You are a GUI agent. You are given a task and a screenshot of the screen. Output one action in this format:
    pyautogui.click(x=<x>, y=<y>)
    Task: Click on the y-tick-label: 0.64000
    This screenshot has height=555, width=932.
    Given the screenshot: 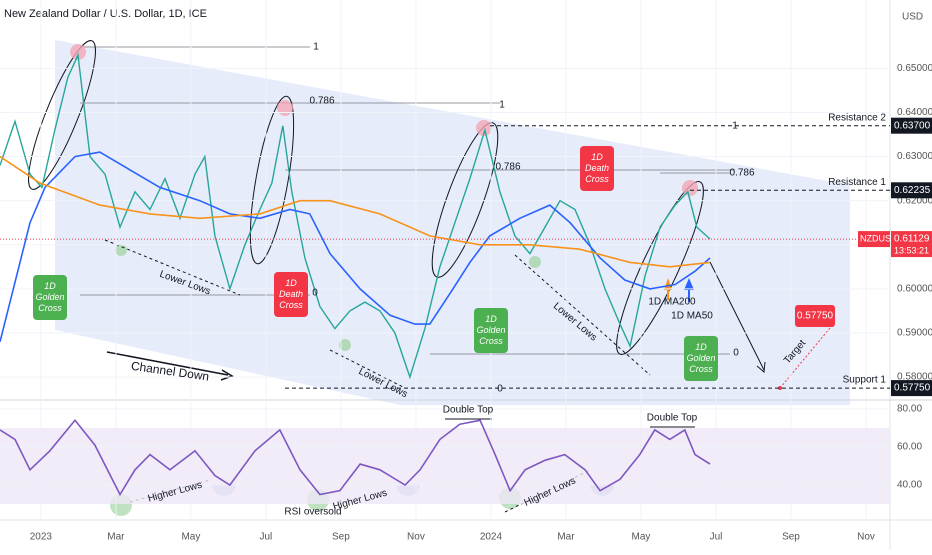 What is the action you would take?
    pyautogui.click(x=914, y=112)
    